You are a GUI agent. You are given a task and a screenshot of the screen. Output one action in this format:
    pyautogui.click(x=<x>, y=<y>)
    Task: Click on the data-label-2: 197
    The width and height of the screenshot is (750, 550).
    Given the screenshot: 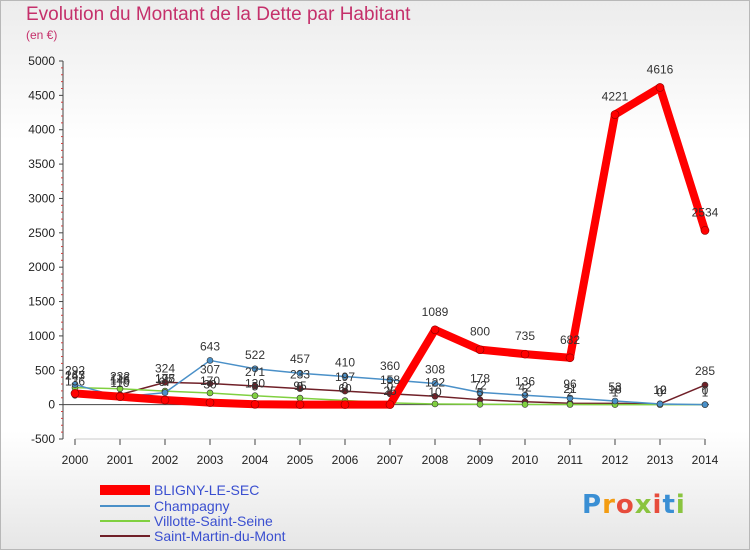 What is the action you would take?
    pyautogui.click(x=165, y=379)
    